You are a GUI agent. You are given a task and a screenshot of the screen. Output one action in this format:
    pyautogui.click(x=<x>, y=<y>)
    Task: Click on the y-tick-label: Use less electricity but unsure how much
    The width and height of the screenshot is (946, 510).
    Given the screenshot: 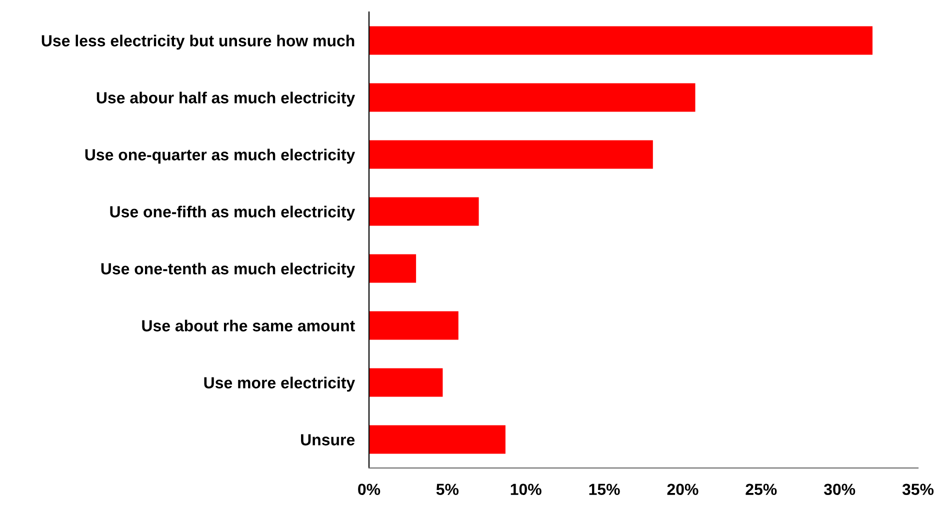 What is the action you would take?
    pyautogui.click(x=198, y=42)
    